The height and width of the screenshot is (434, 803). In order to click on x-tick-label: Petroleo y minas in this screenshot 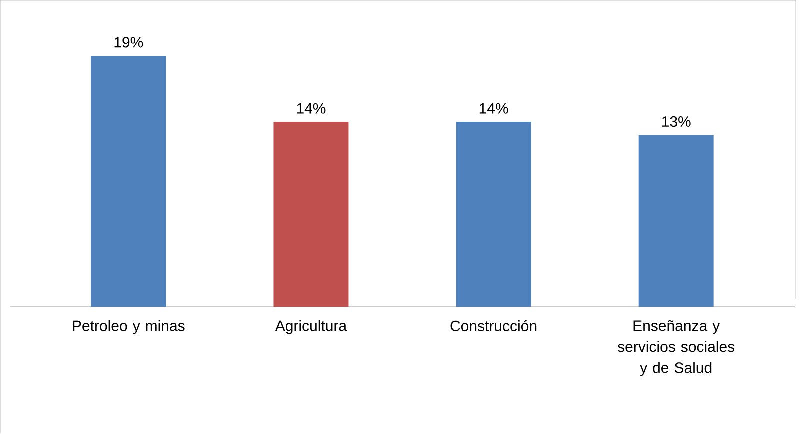, I will do `click(129, 327)`.